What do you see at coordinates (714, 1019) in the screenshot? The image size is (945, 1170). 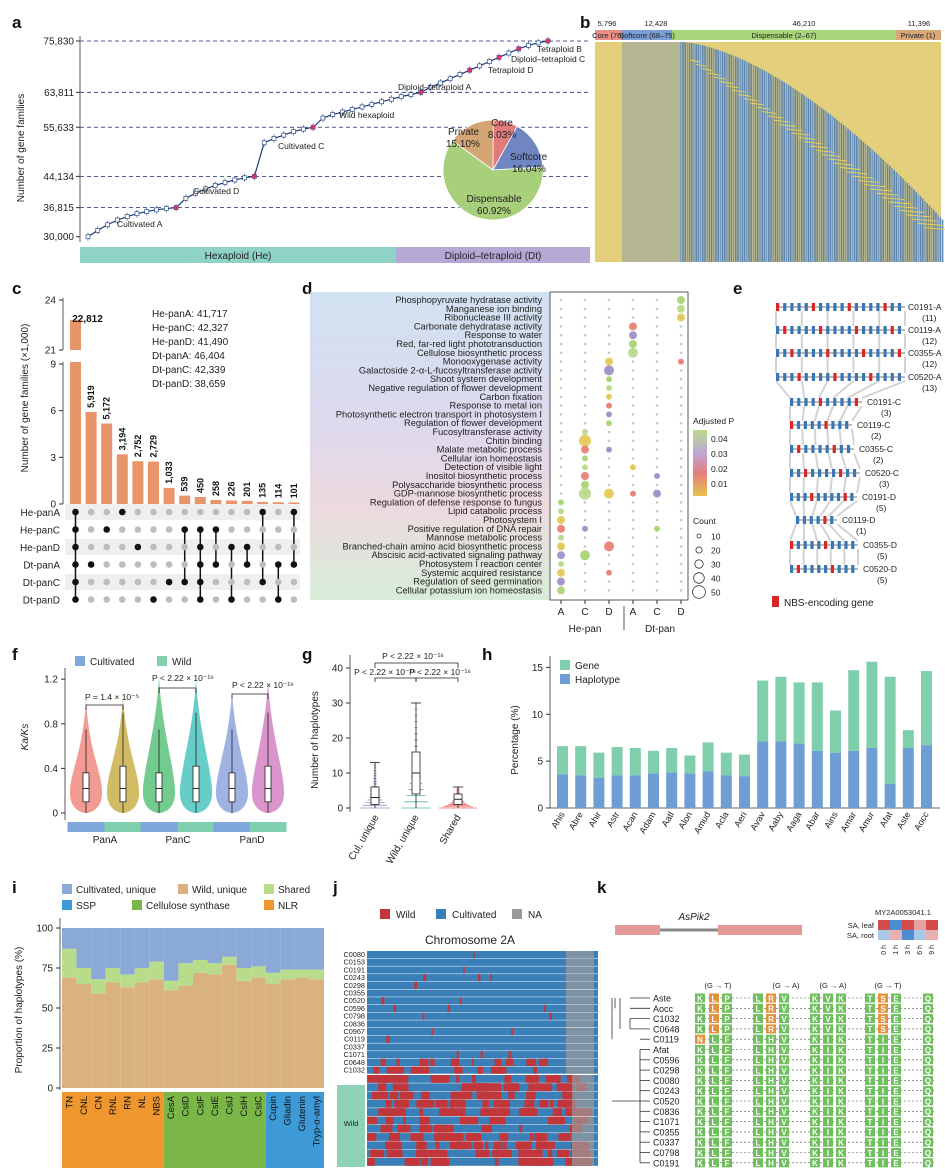 I see `k-aln-residue: L` at bounding box center [714, 1019].